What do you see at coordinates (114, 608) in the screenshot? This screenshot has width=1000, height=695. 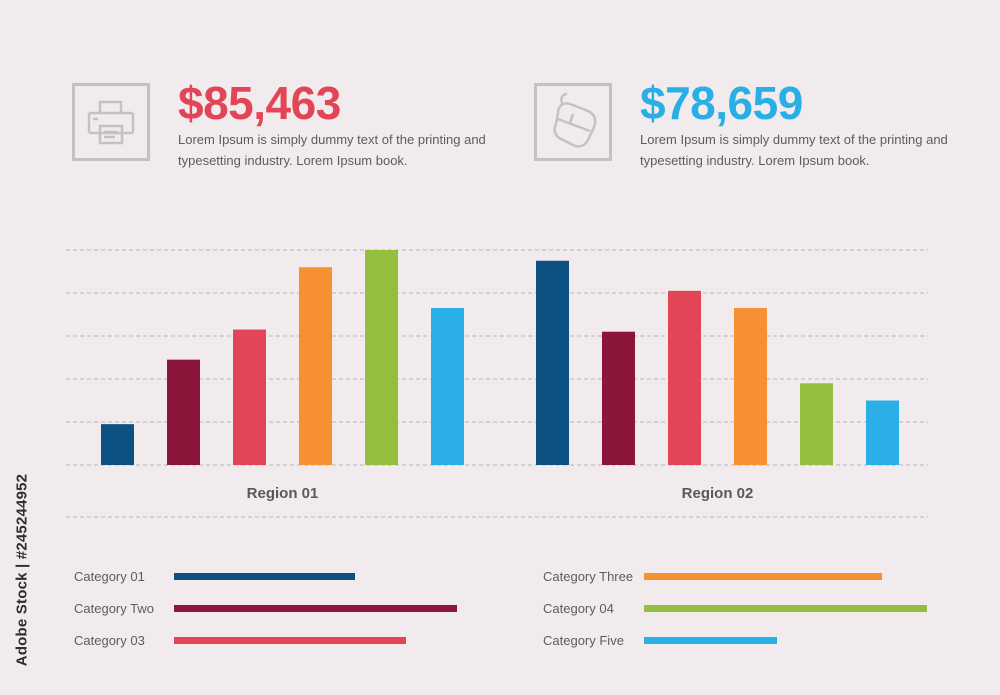 I see `legend-label: Category Two` at bounding box center [114, 608].